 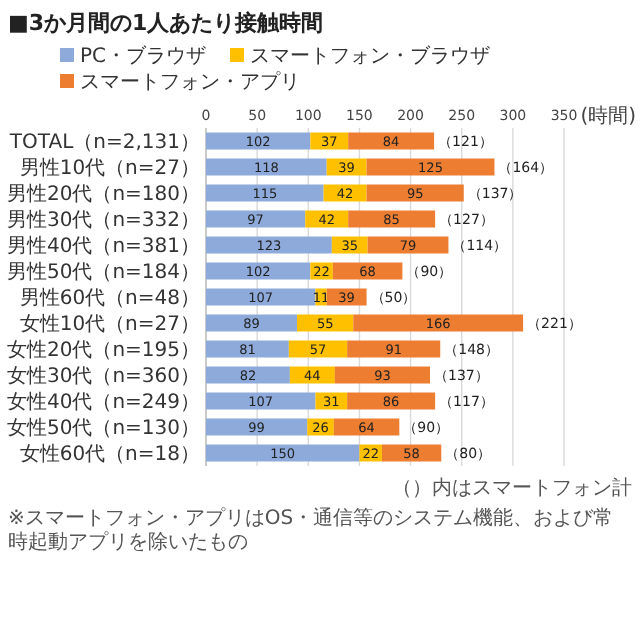 I want to click on legend-label: スマートフォン・アプリ, so click(x=190, y=82).